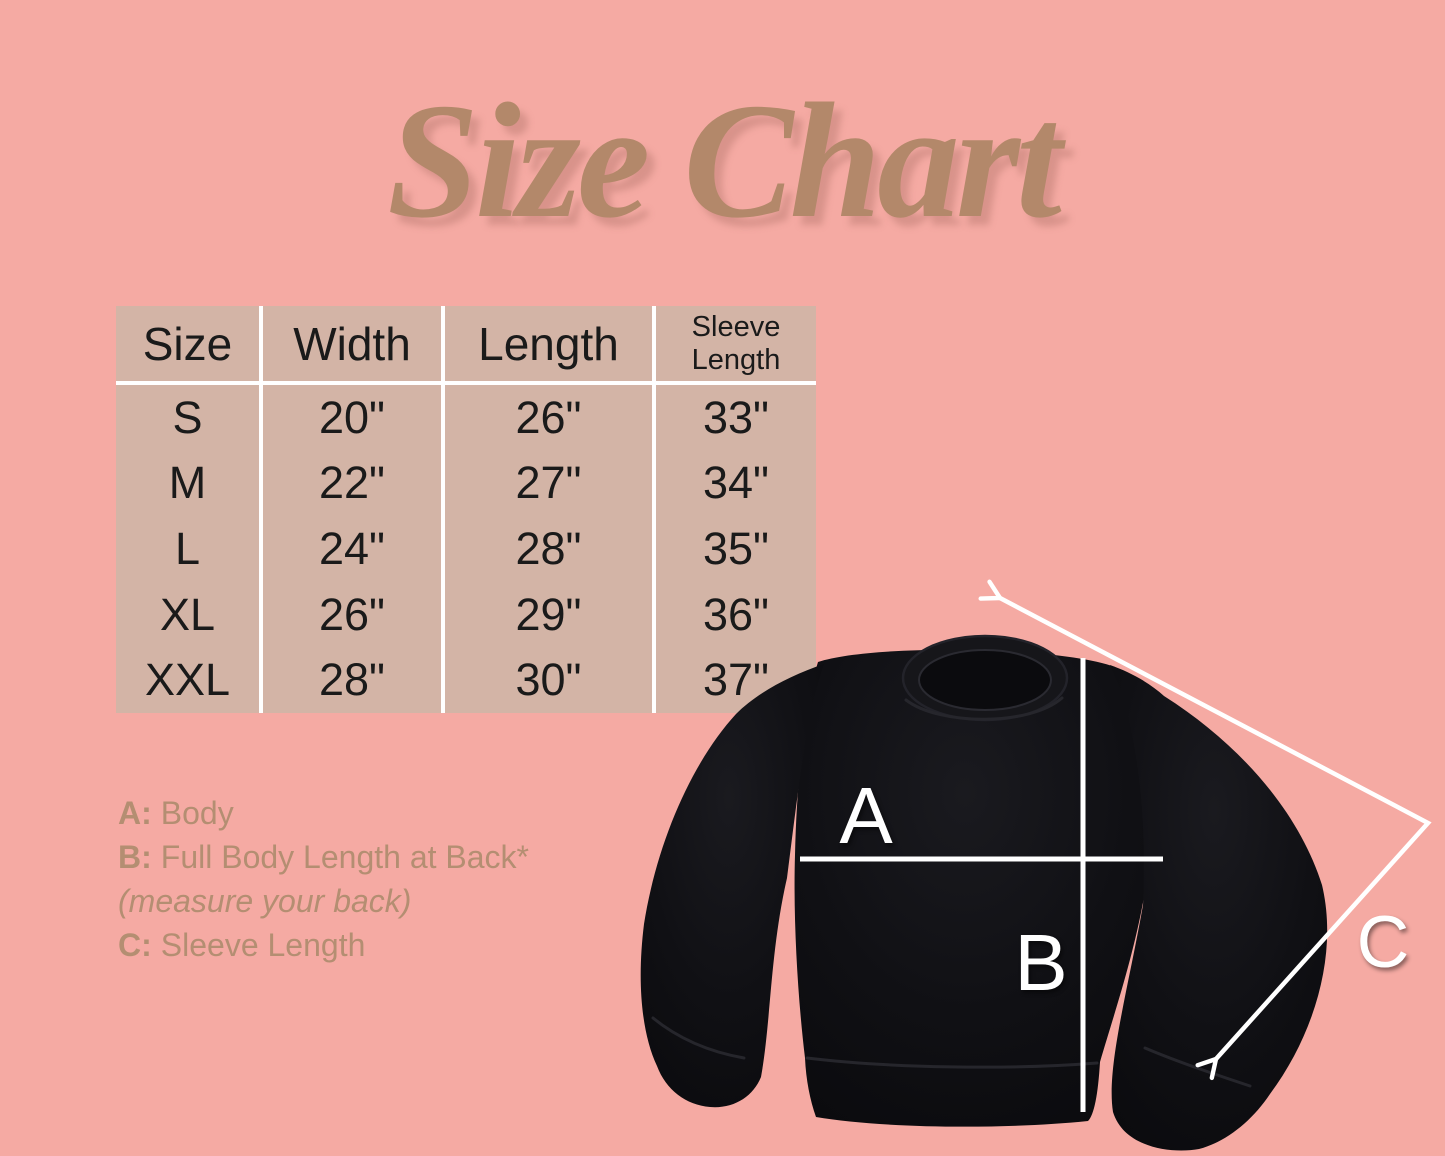  Describe the element at coordinates (734, 483) in the screenshot. I see `table-cell-sleeve: 34"` at that location.